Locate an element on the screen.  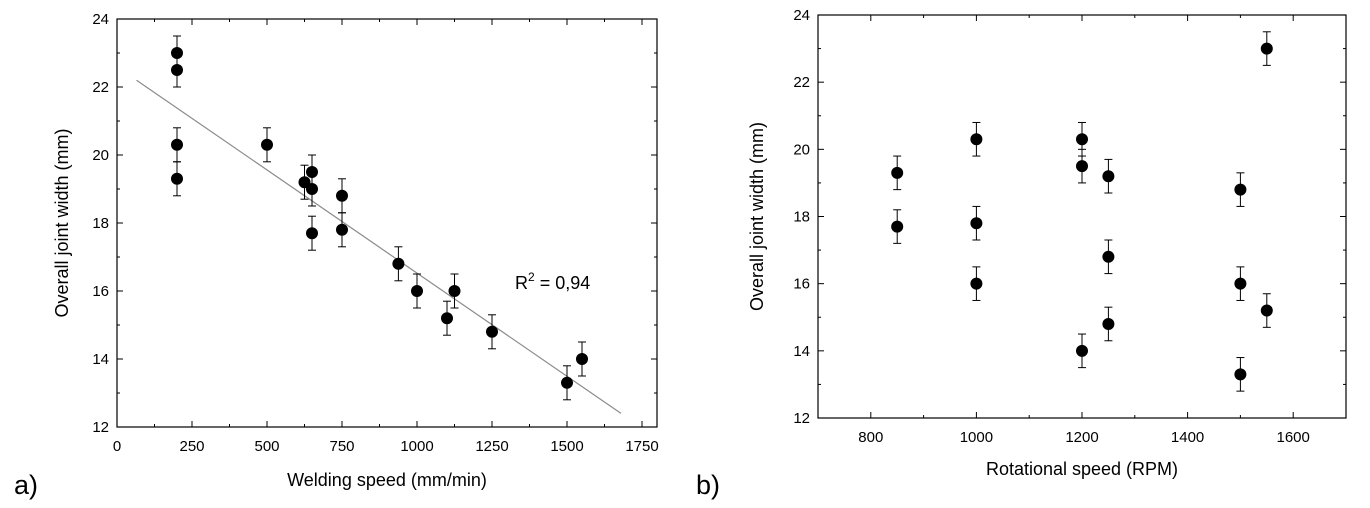
x-tick-label: 1500 is located at coordinates (566, 446).